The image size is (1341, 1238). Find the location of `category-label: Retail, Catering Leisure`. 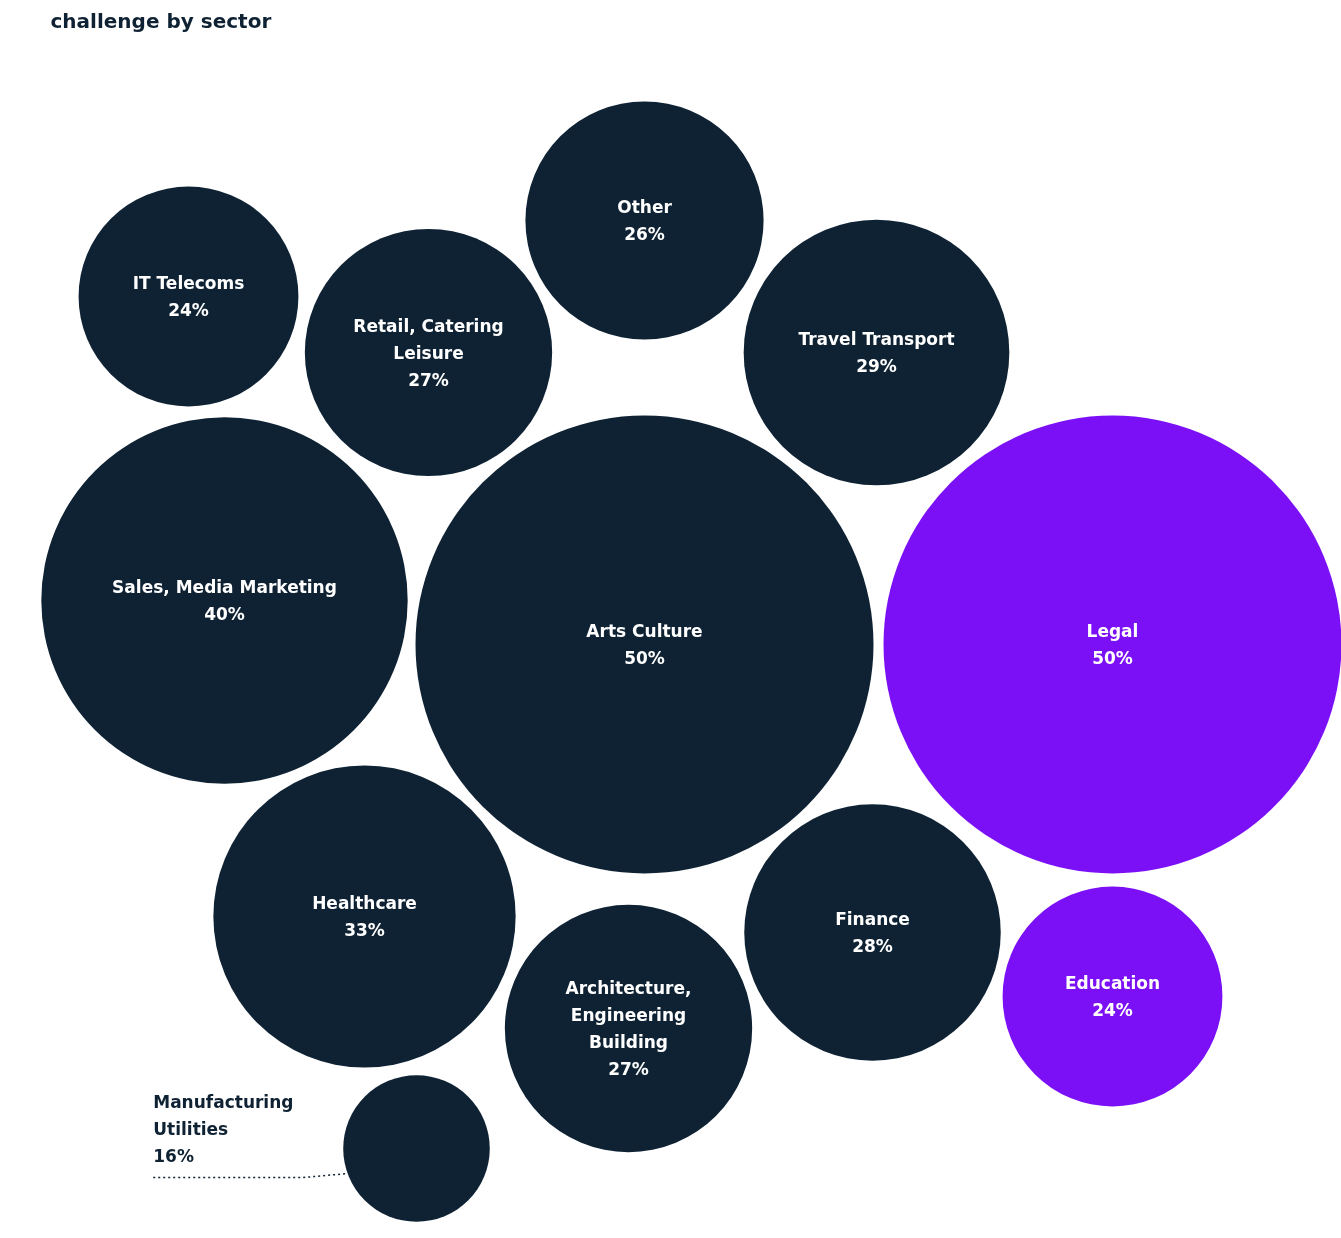

category-label: Retail, Catering Leisure is located at coordinates (428, 339).